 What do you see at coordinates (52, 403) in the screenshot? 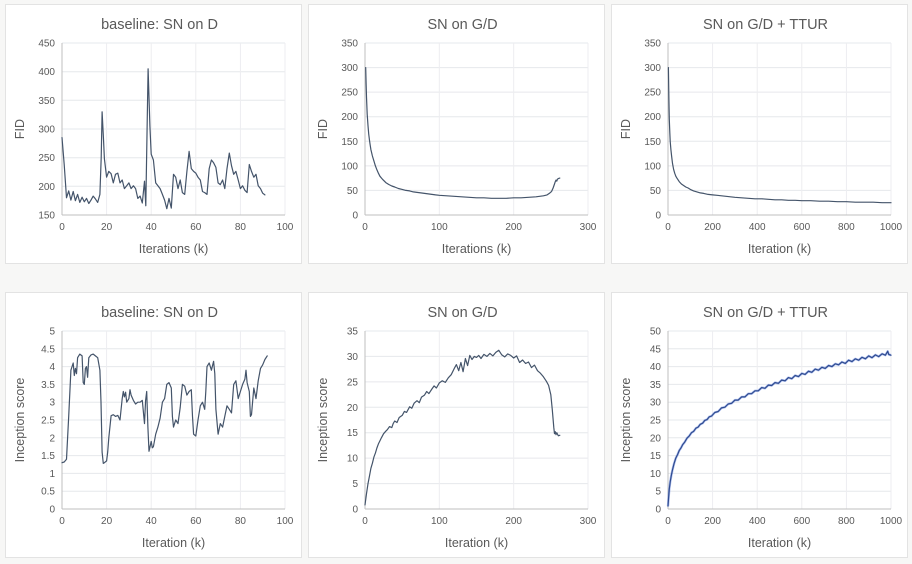
I see `y-tick-label: 3` at bounding box center [52, 403].